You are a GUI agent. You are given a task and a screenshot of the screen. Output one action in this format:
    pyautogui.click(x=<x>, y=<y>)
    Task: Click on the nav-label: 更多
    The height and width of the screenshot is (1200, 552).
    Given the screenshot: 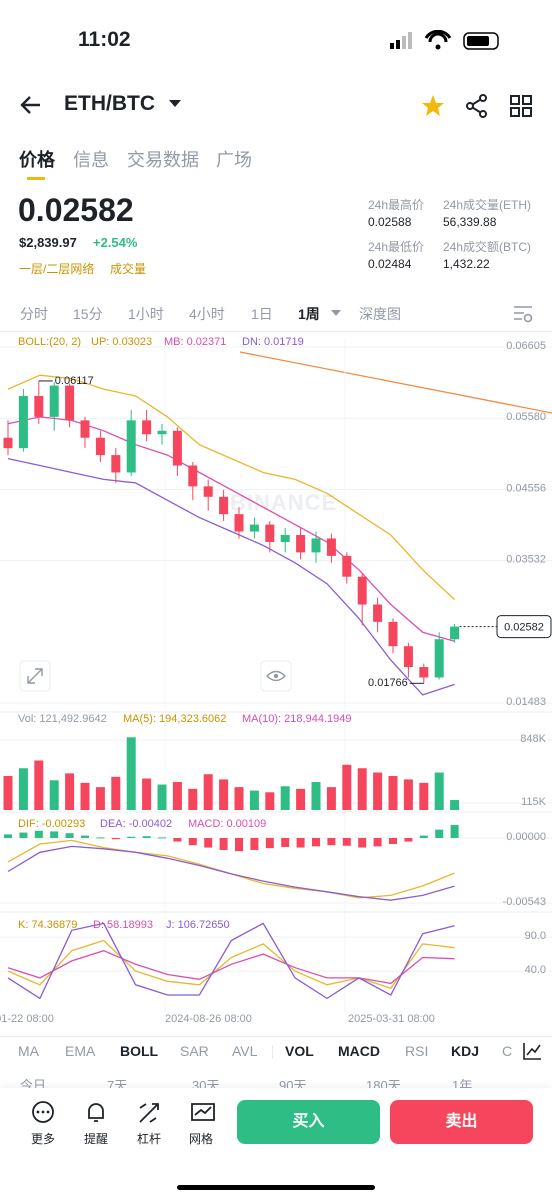 What is the action you would take?
    pyautogui.click(x=43, y=1139)
    